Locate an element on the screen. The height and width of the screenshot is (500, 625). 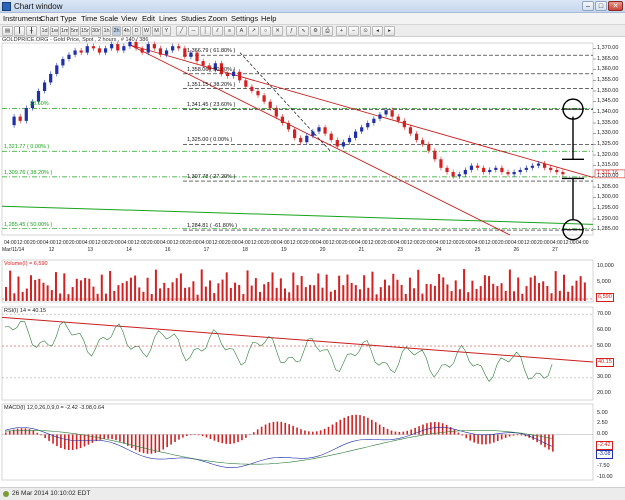
menu-lines: Lines is located at coordinates (168, 18).